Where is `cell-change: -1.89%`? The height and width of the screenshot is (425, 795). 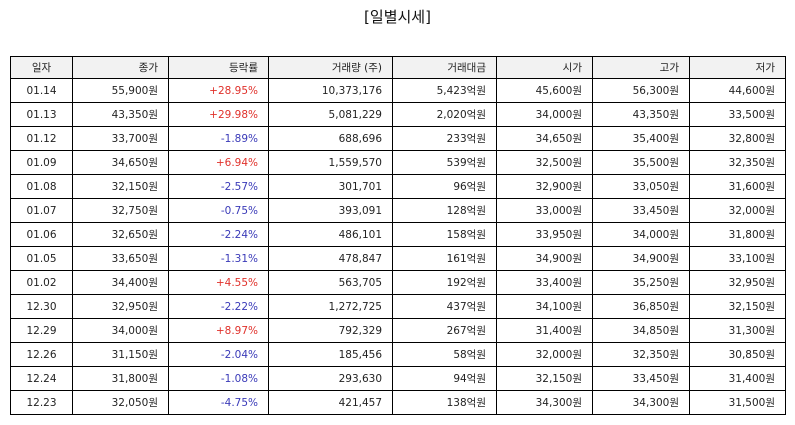
cell-change: -1.89% is located at coordinates (218, 138).